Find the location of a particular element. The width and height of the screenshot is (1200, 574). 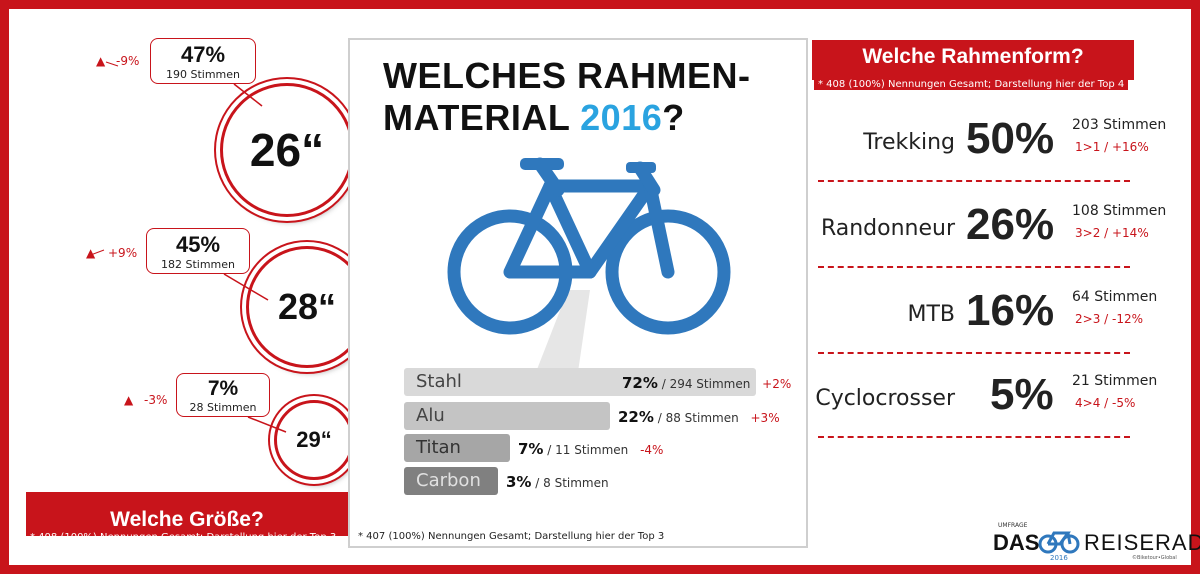

material-title-year: 2016 is located at coordinates (621, 117).